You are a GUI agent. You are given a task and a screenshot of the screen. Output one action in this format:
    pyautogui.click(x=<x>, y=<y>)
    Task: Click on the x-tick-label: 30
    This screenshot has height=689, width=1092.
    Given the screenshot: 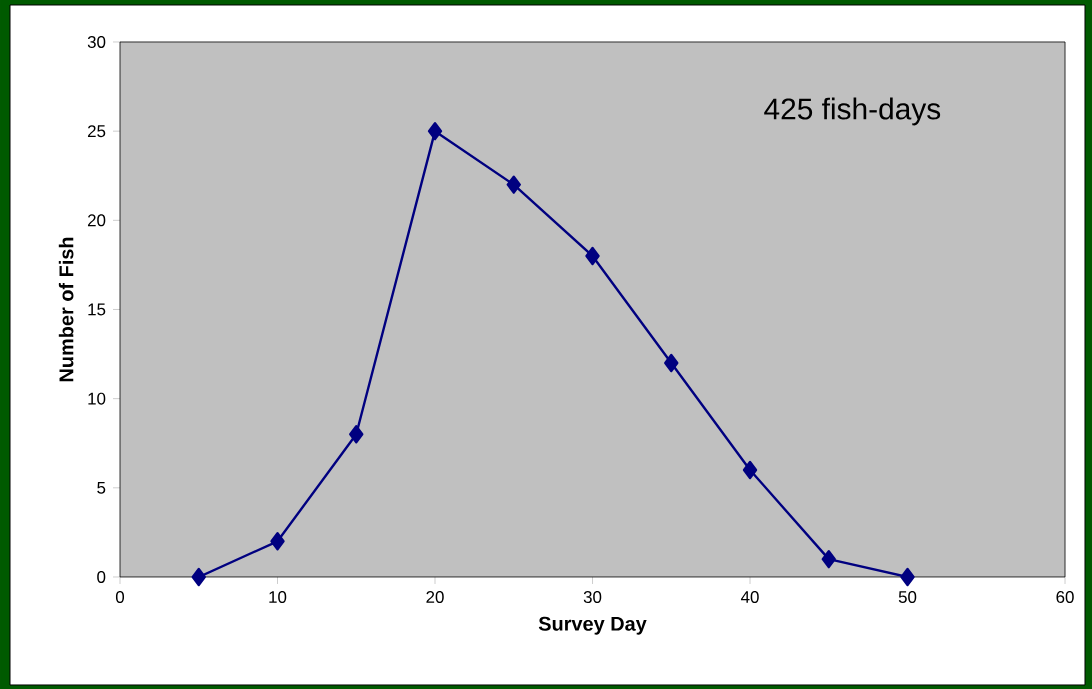 What is the action you would take?
    pyautogui.click(x=592, y=597)
    